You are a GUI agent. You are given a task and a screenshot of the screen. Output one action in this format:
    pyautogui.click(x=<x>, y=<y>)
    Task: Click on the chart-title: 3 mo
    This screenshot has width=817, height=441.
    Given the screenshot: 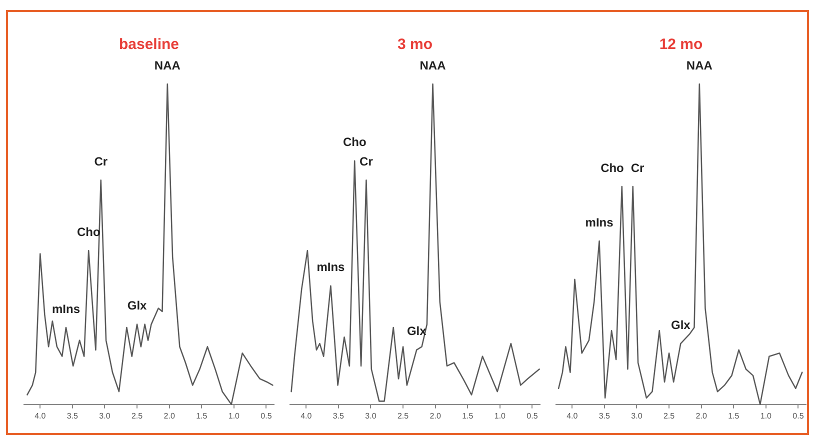 What is the action you would take?
    pyautogui.click(x=415, y=45)
    